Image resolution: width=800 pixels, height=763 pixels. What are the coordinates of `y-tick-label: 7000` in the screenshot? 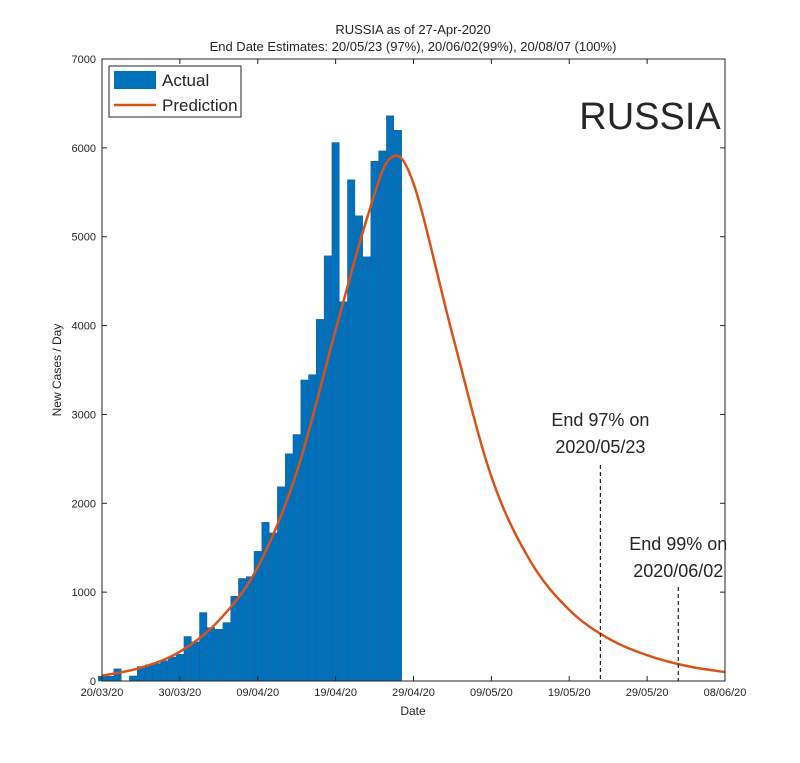 It's located at (84, 60).